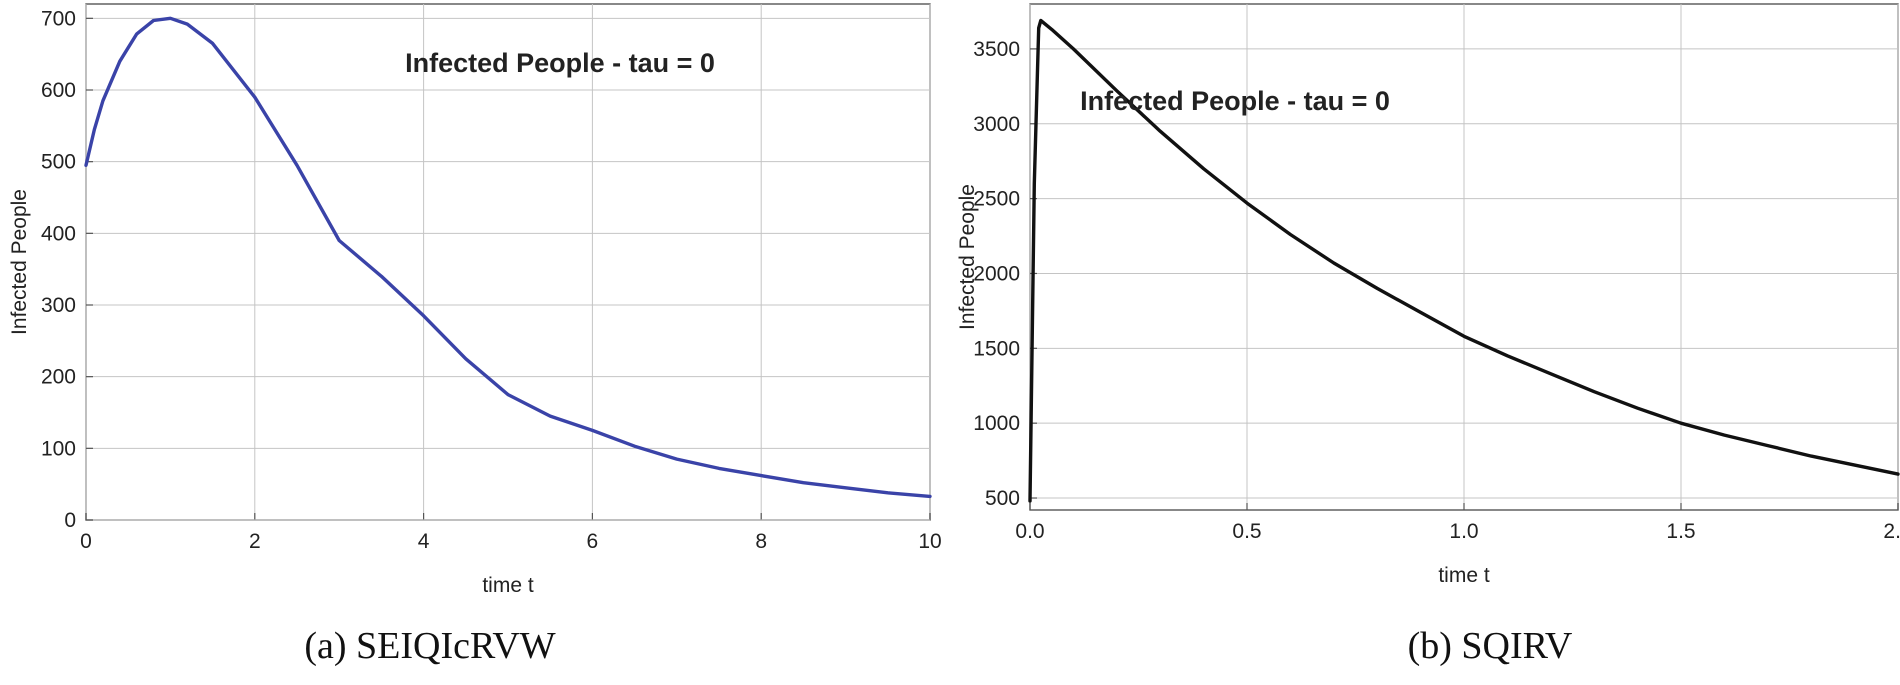 This screenshot has width=1900, height=685. What do you see at coordinates (996, 199) in the screenshot?
I see `y-tick-label: 2500` at bounding box center [996, 199].